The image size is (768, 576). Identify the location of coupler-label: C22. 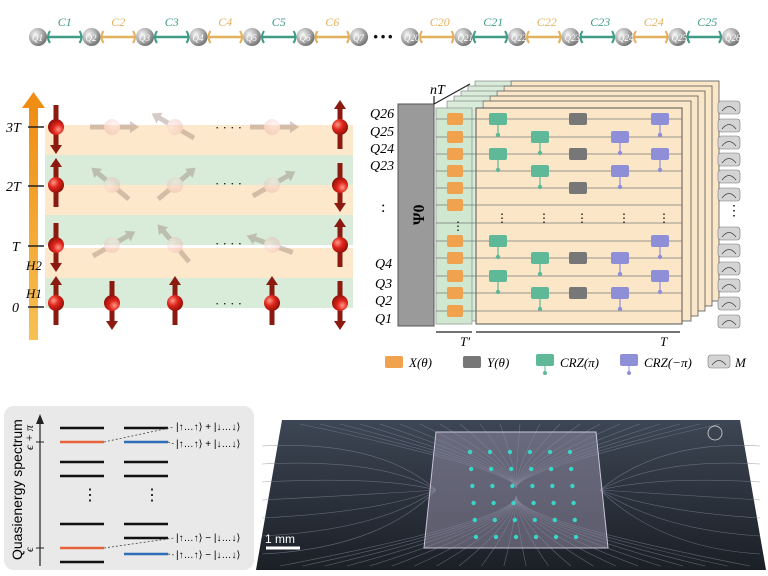
(547, 22).